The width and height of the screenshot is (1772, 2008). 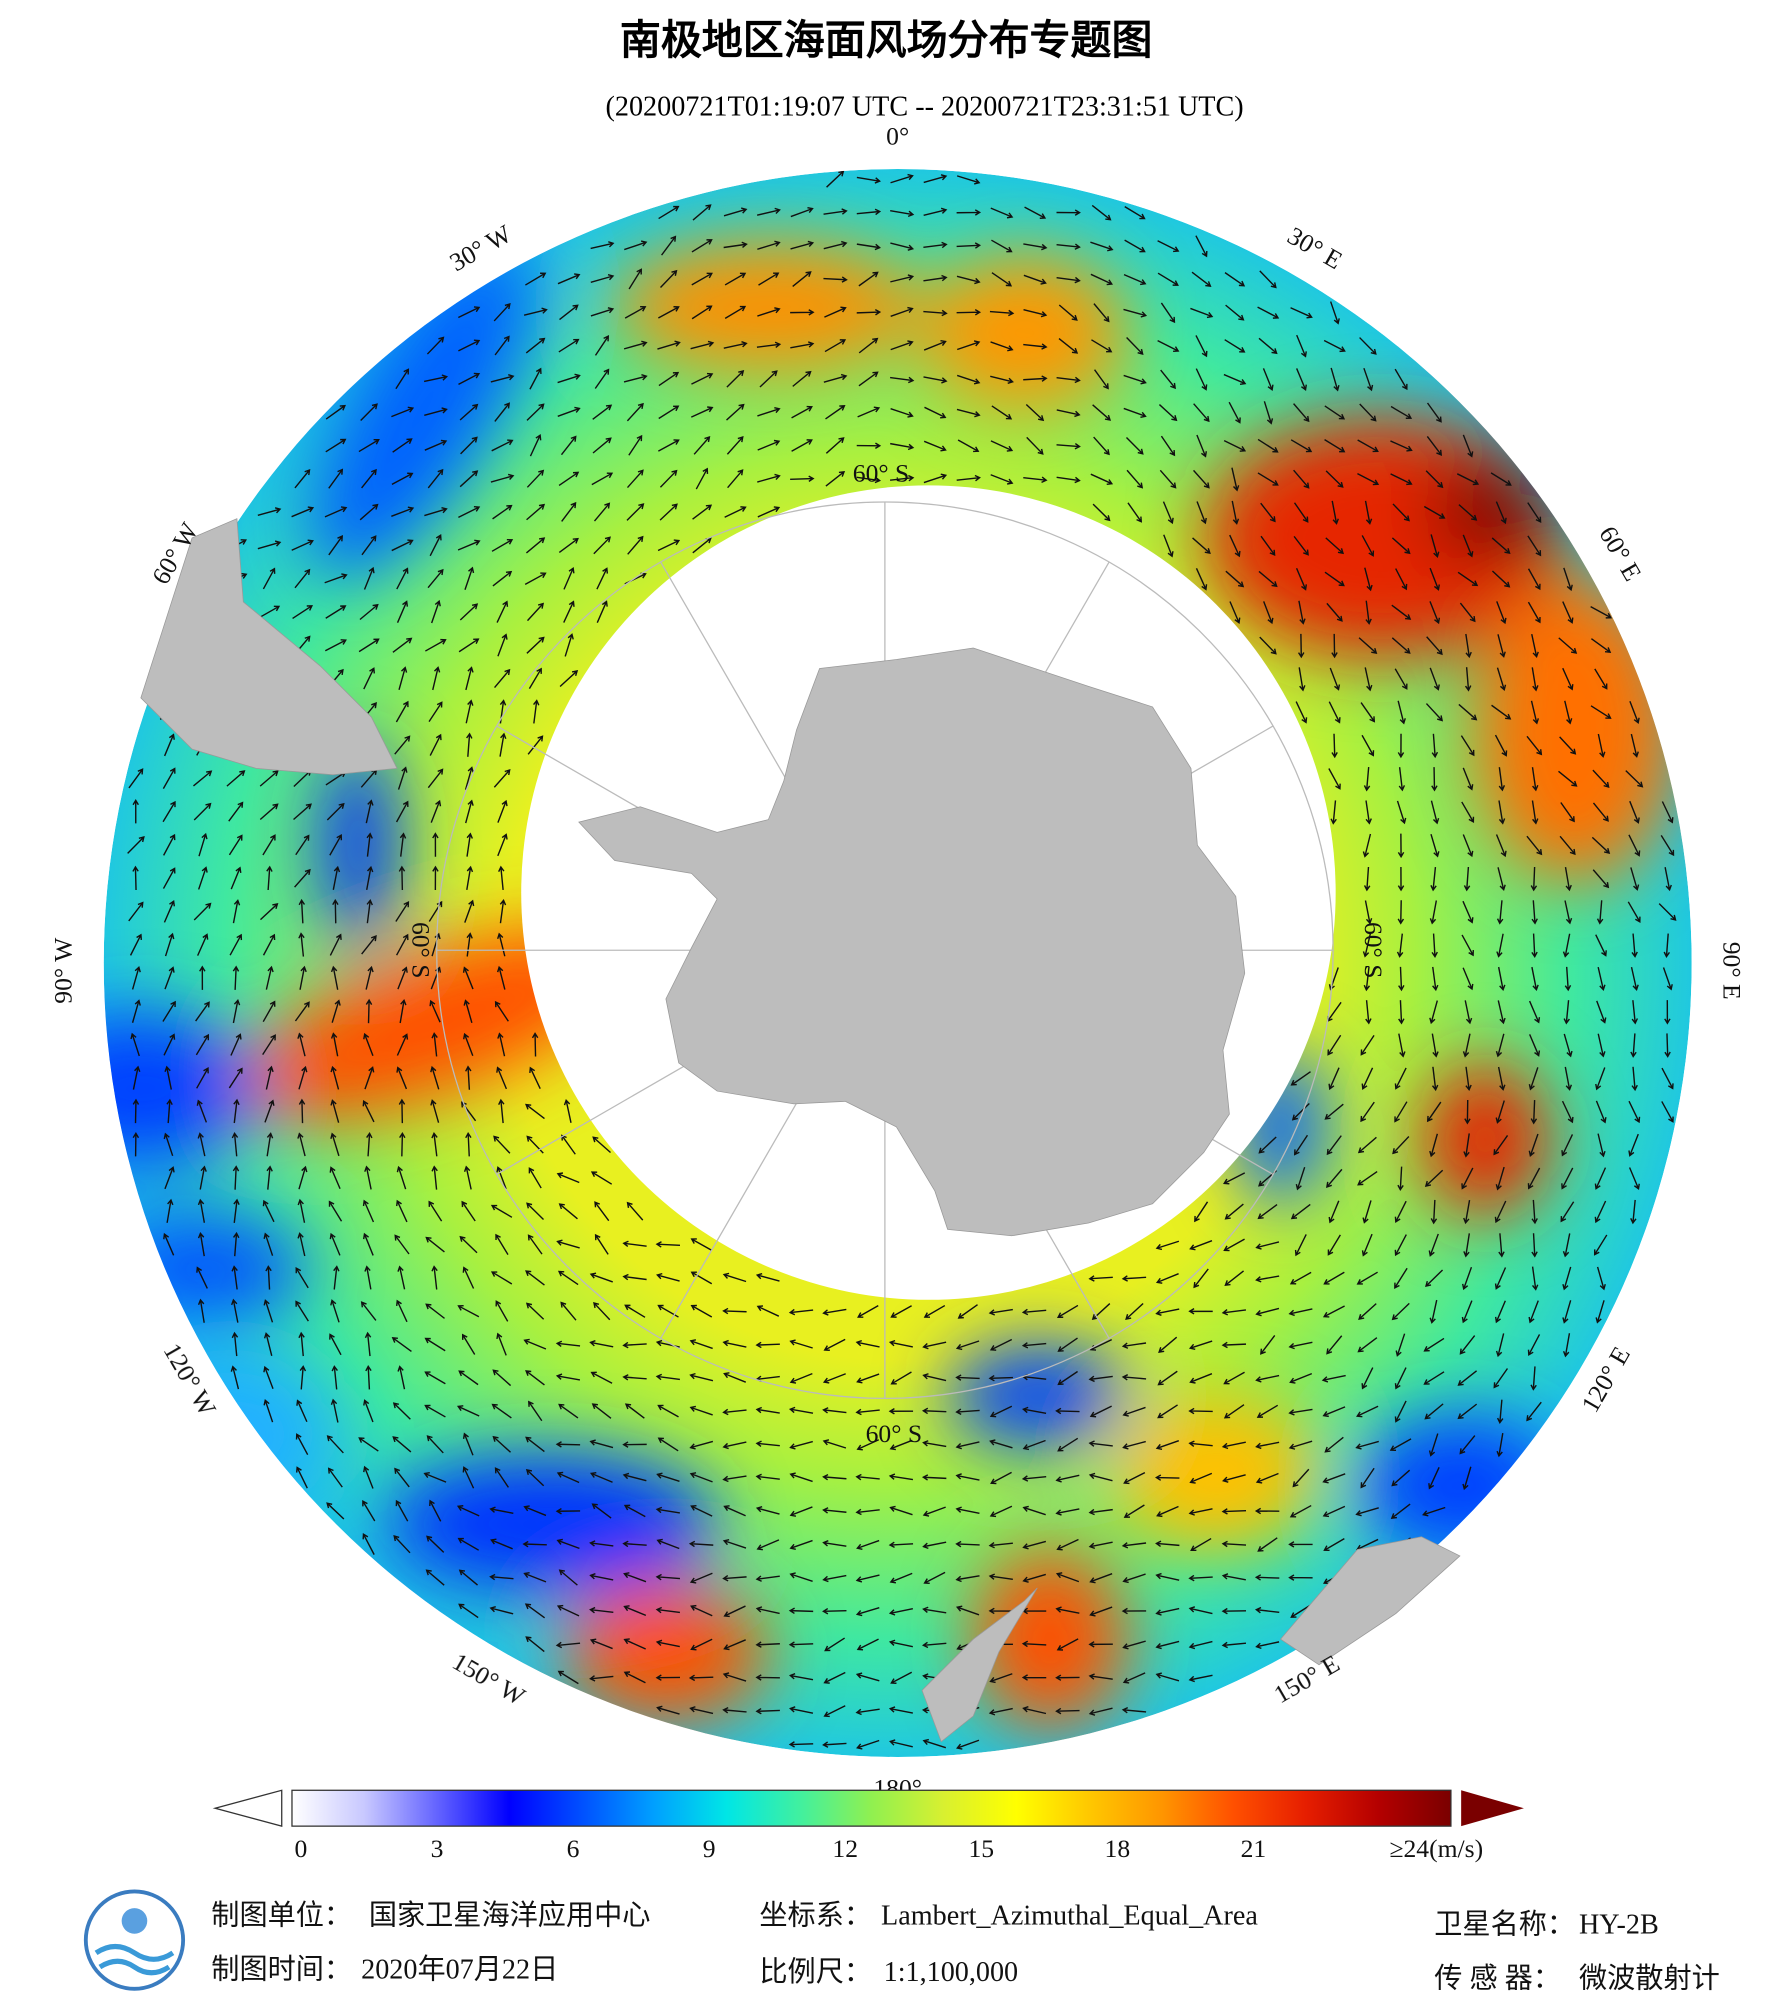 What do you see at coordinates (1373, 950) in the screenshot?
I see `latitude-label: 60° S` at bounding box center [1373, 950].